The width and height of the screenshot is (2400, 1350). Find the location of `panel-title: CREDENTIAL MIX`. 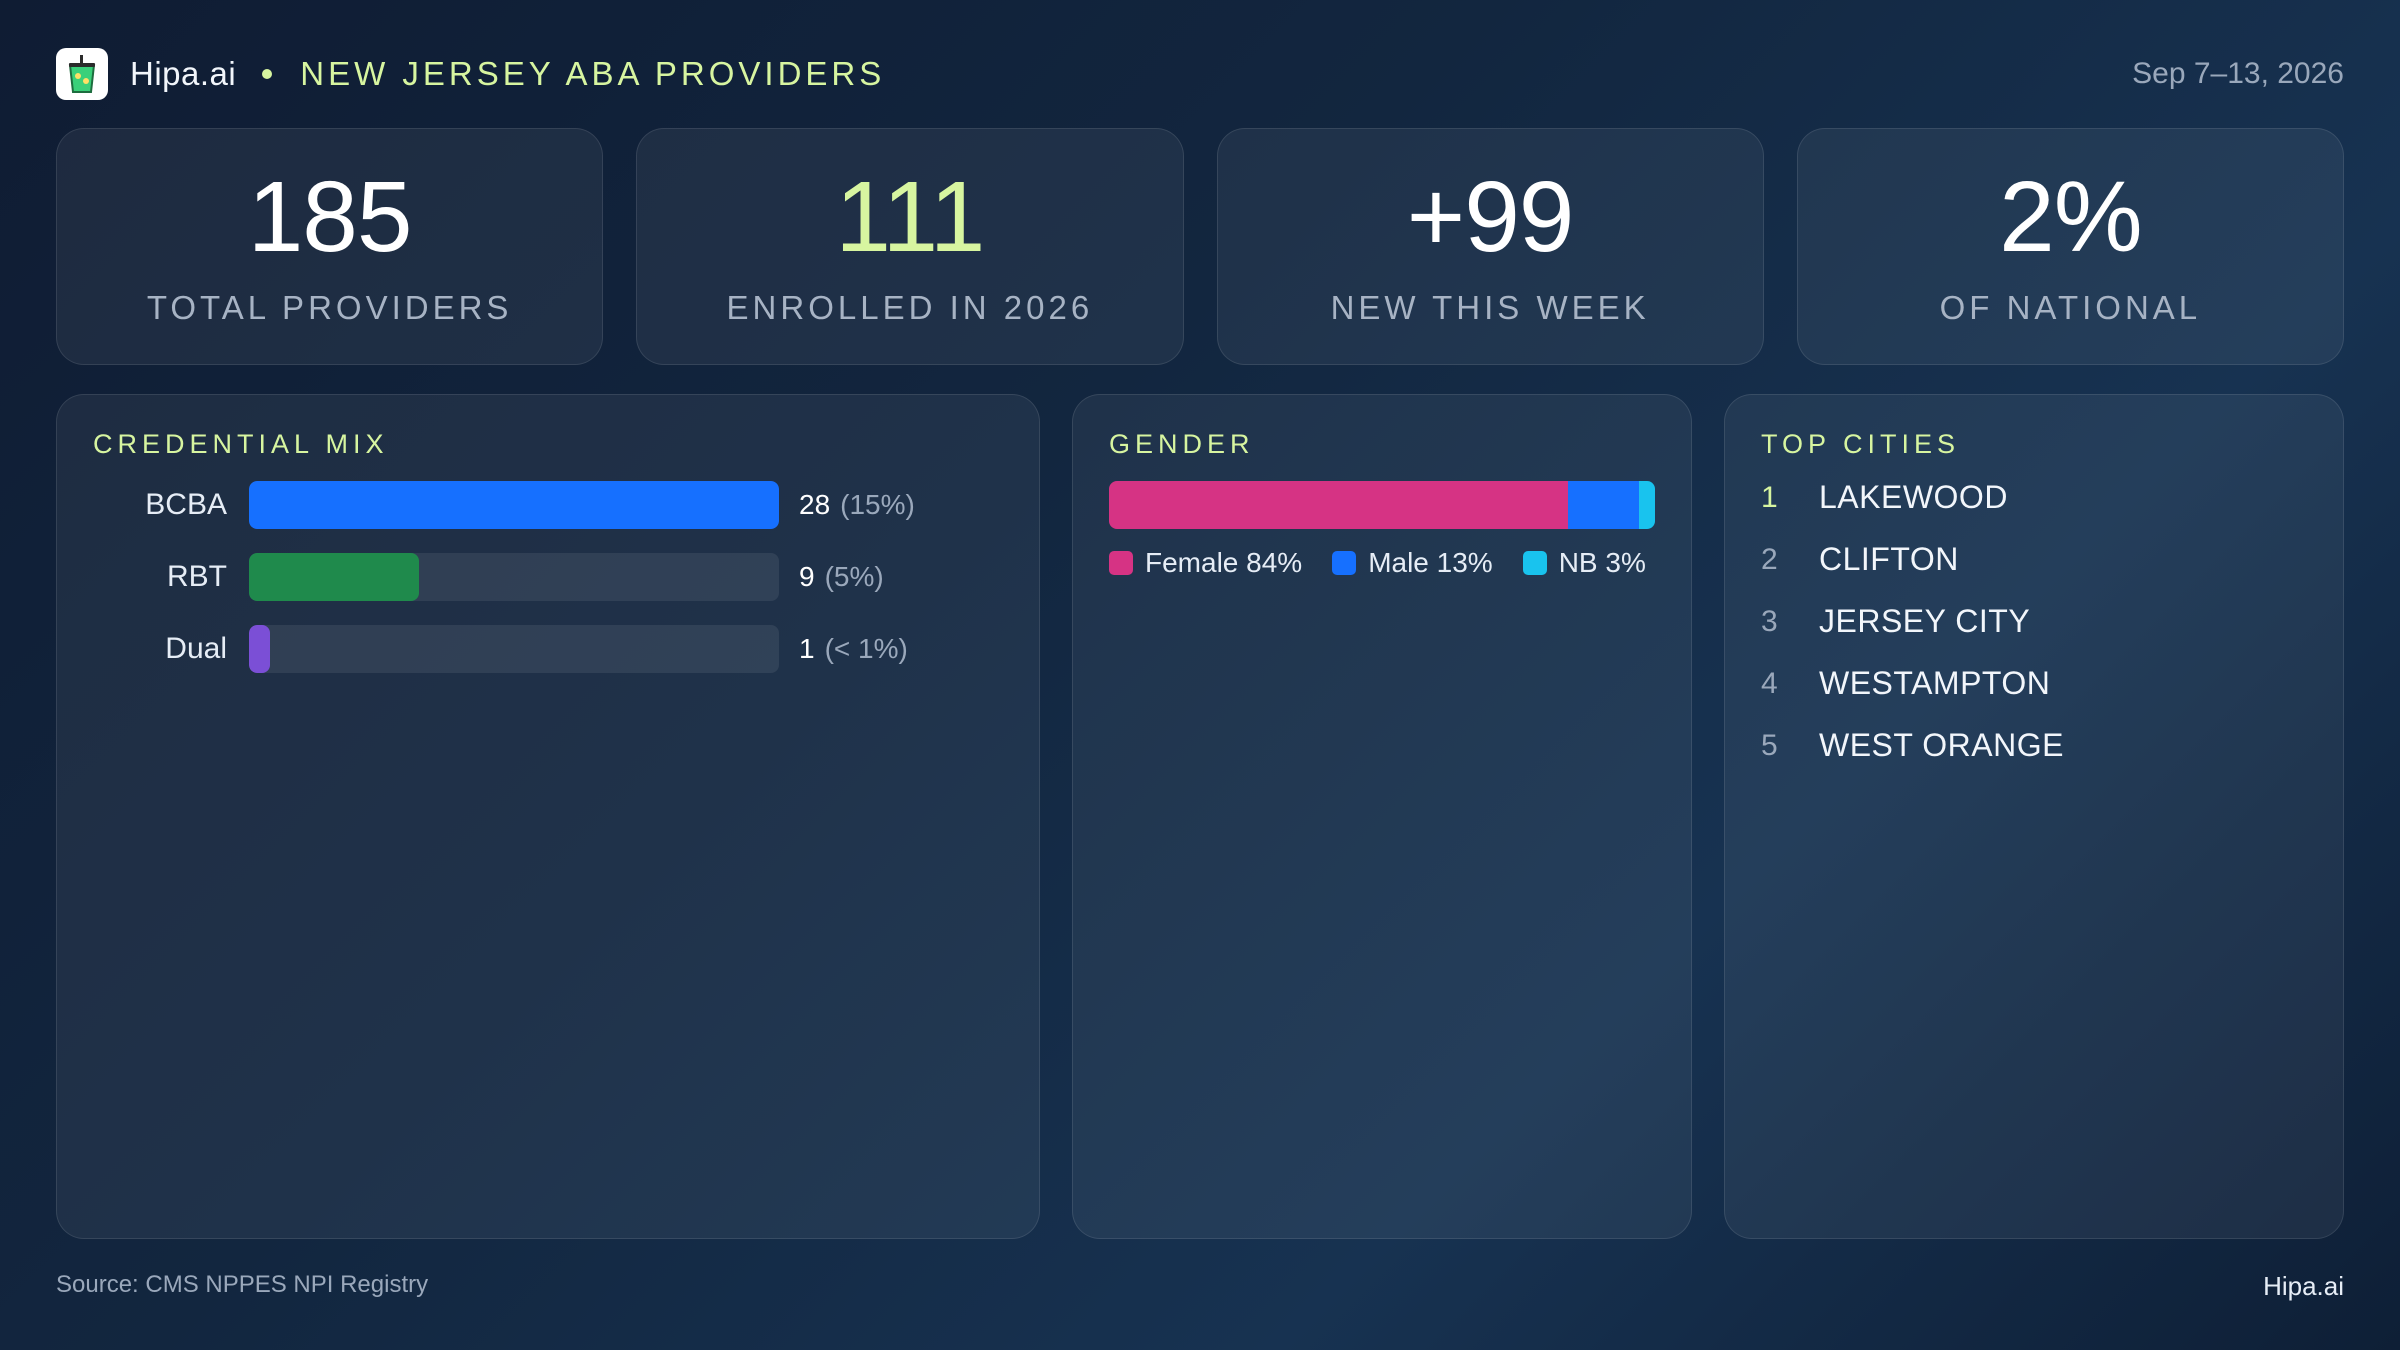

panel-title: CREDENTIAL MIX is located at coordinates (241, 444).